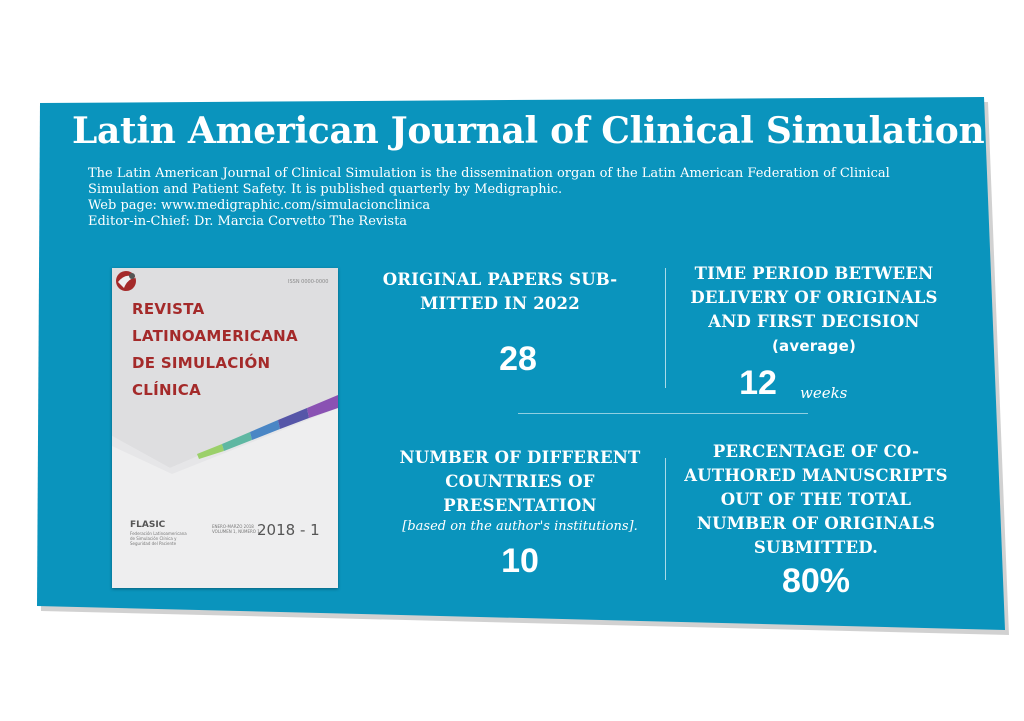 Image resolution: width=1024 pixels, height=721 pixels. What do you see at coordinates (236, 531) in the screenshot?
I see `cover-volume-line: VOLUMEN 1, NÚMERO 1` at bounding box center [236, 531].